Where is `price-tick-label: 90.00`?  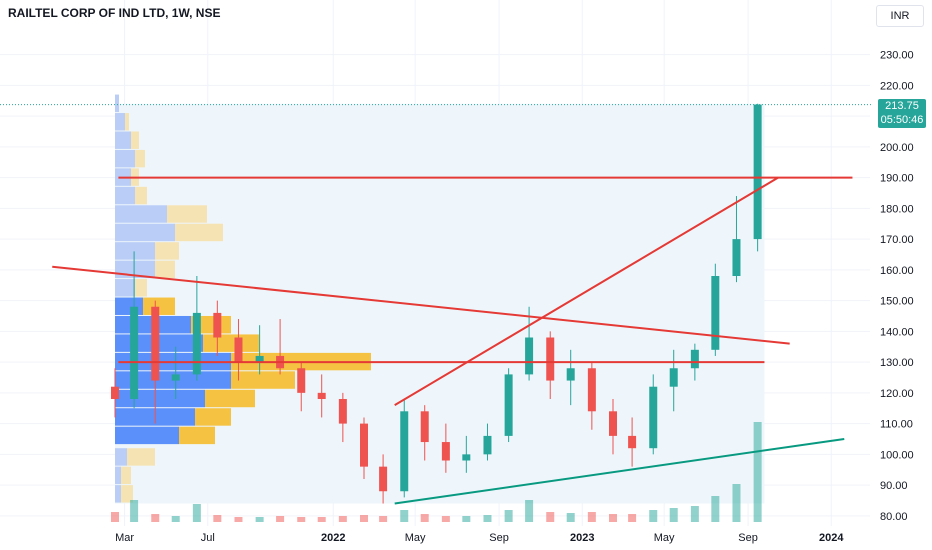 price-tick-label: 90.00 is located at coordinates (894, 486).